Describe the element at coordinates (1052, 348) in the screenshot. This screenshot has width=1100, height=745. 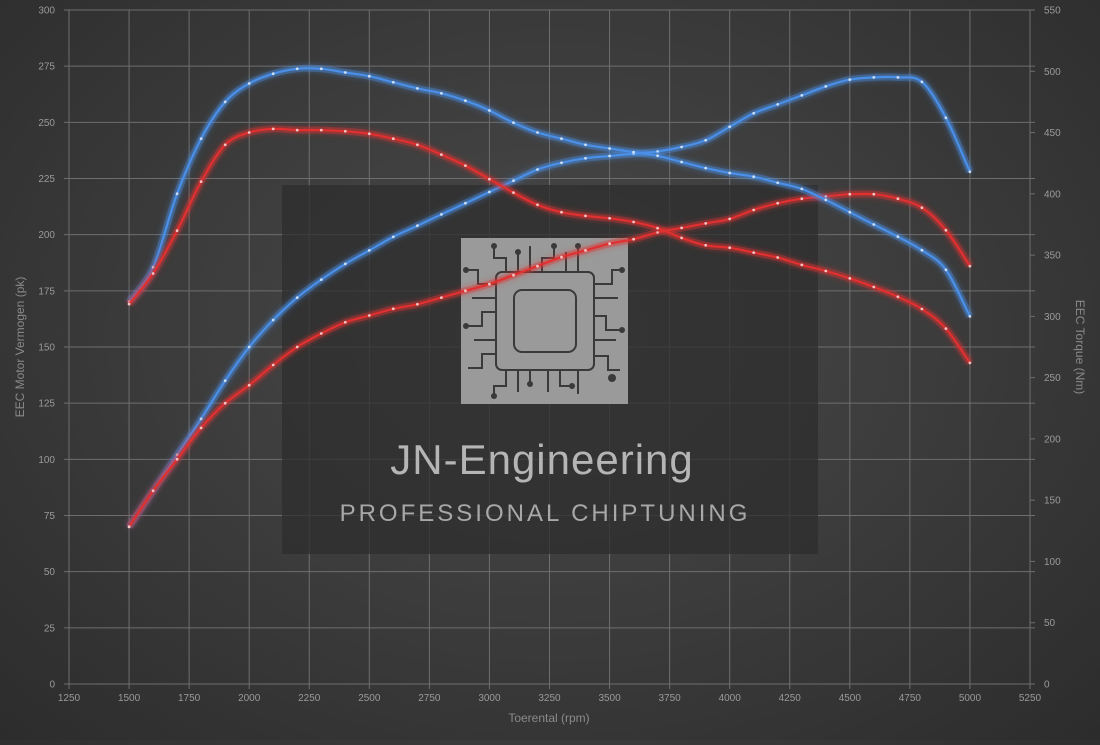
I see `y-right-axis-ticks: 0 50 100 150 200 250 300 350 400 450 500 550` at that location.